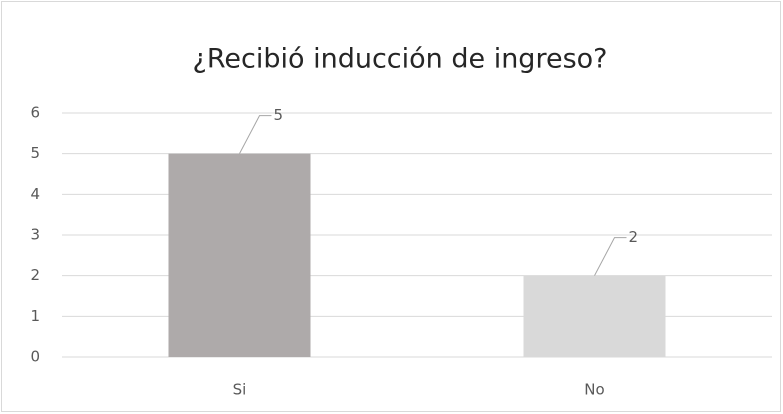  Describe the element at coordinates (35, 316) in the screenshot. I see `y-tick-label: 1` at that location.